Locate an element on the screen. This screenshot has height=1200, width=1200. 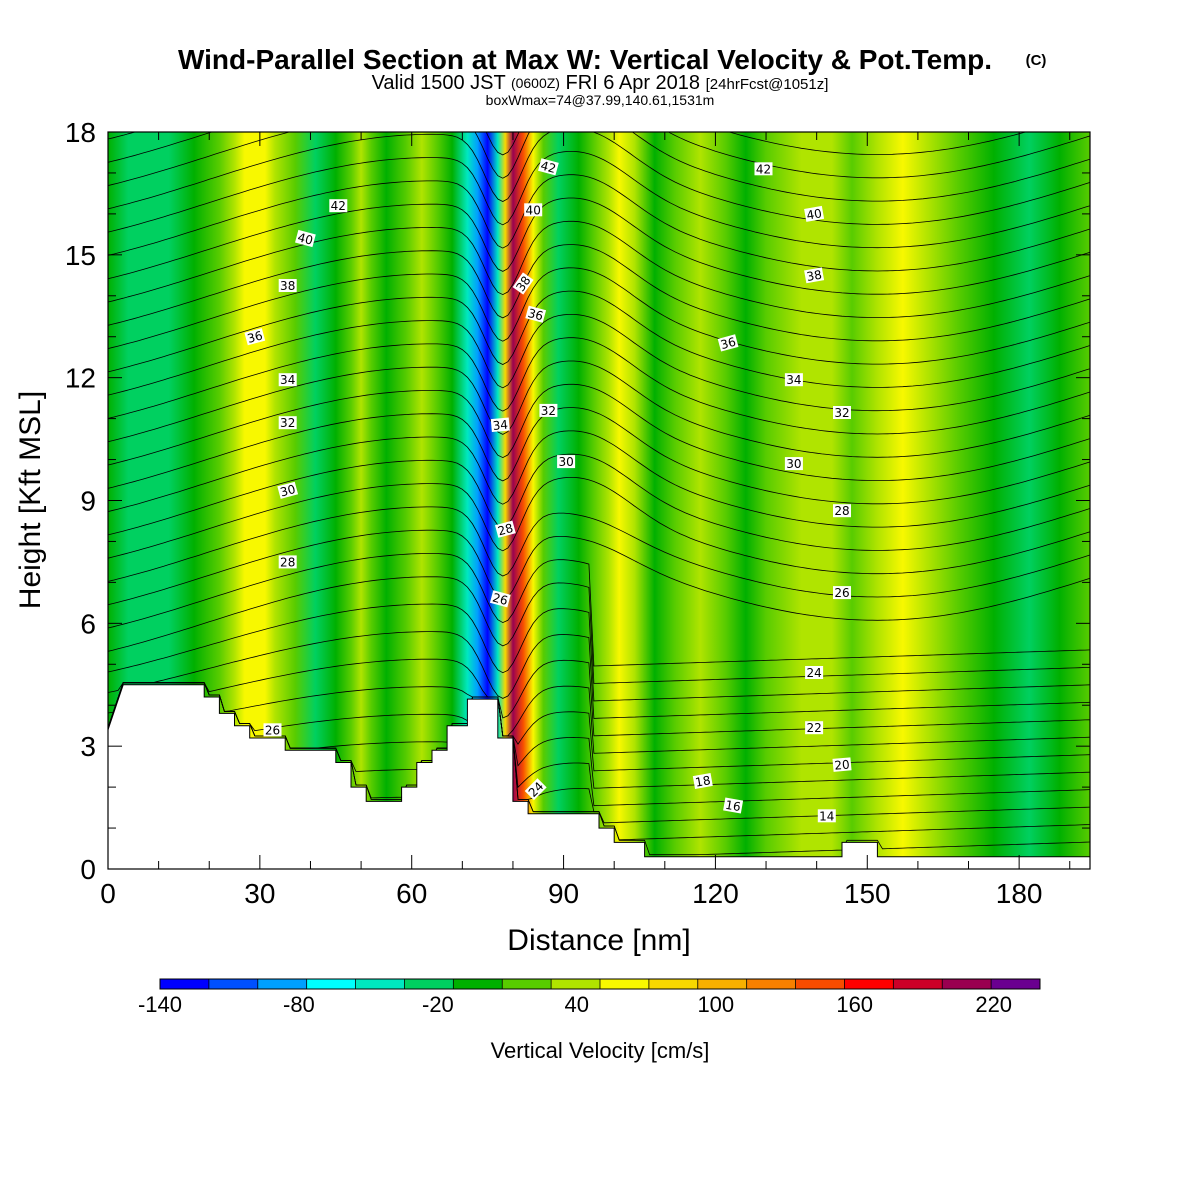
theta-label-8: 26 is located at coordinates (272, 730).